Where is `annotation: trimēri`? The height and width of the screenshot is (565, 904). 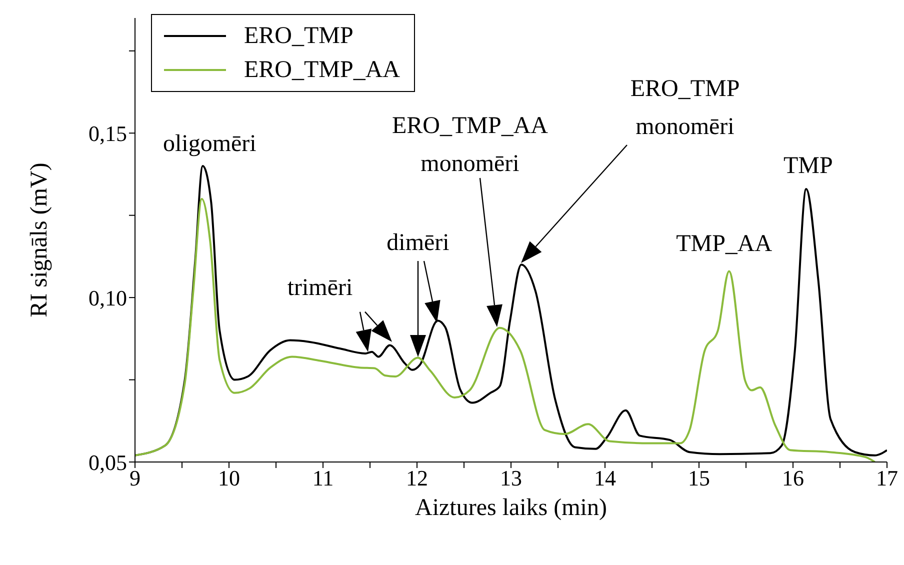
annotation: trimēri is located at coordinates (320, 287).